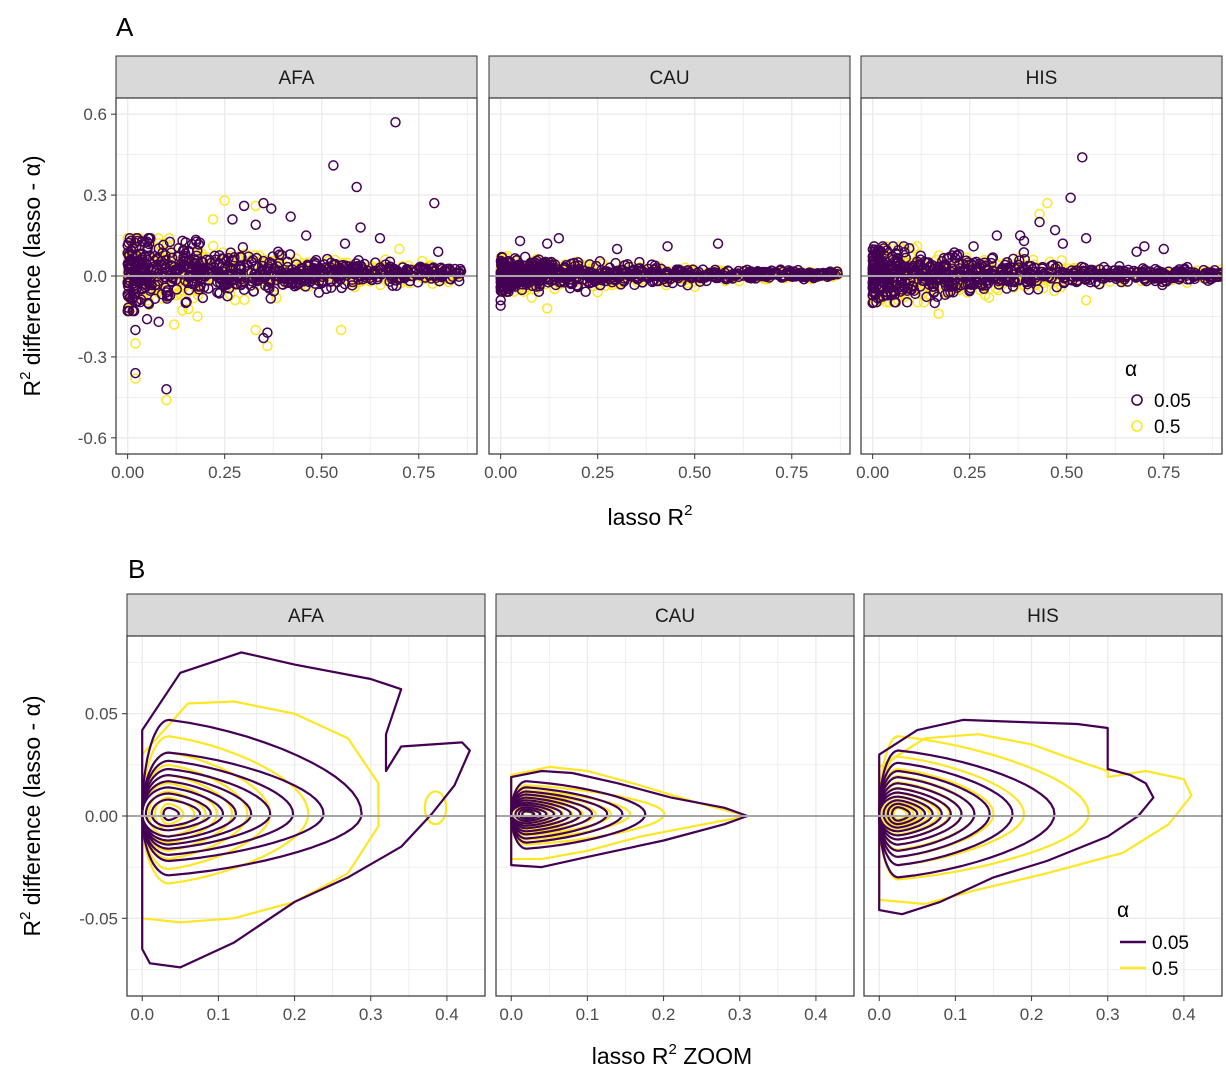  What do you see at coordinates (31, 815) in the screenshot?
I see `y-axis-label-b: R2 difference (lasso - α)` at bounding box center [31, 815].